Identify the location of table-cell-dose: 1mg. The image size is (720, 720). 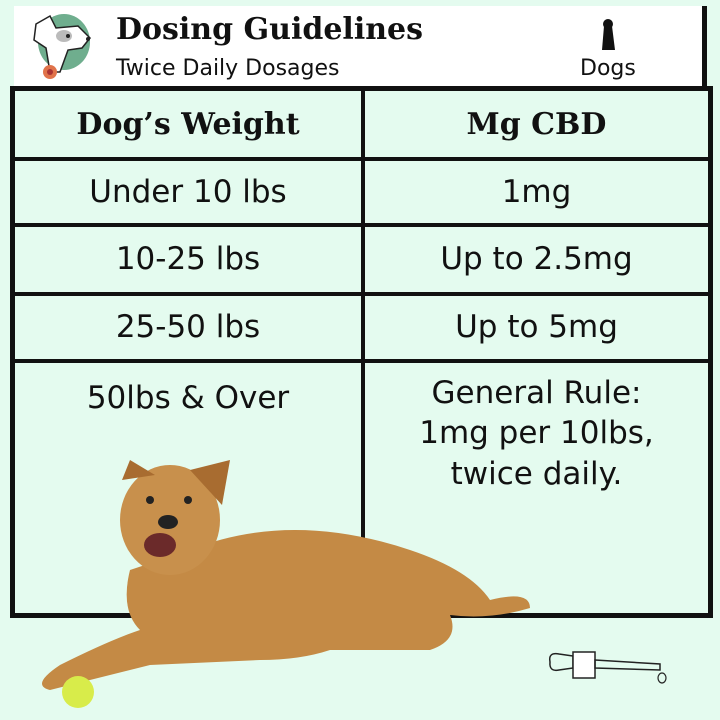
(536, 191).